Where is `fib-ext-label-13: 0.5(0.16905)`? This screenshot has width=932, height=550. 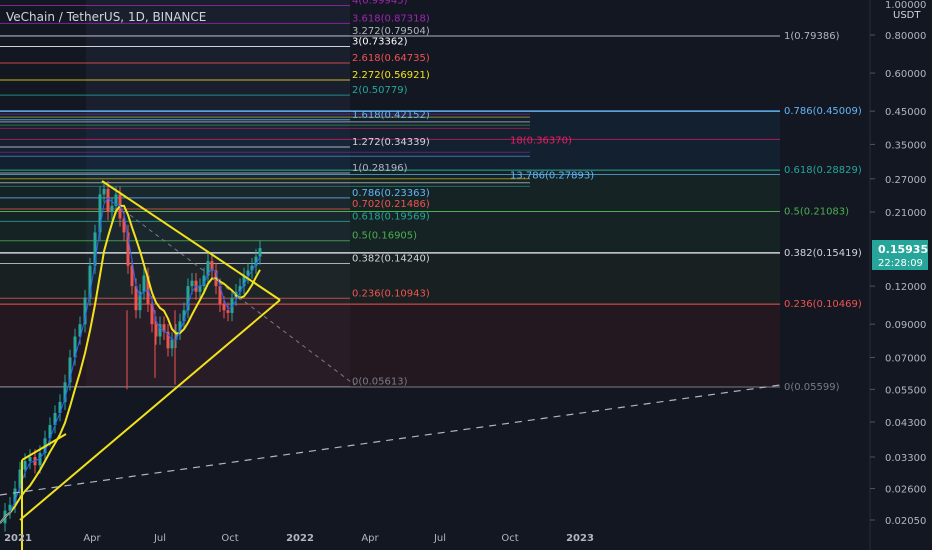 fib-ext-label-13: 0.5(0.16905) is located at coordinates (384, 236).